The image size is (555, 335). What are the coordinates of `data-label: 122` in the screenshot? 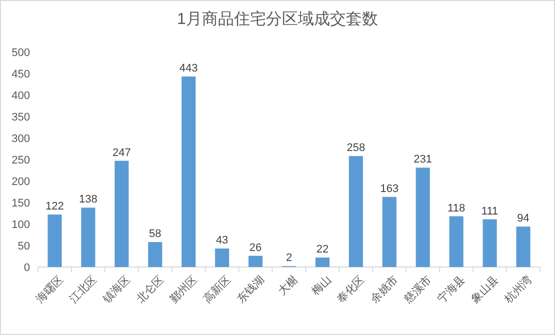 It's located at (55, 206).